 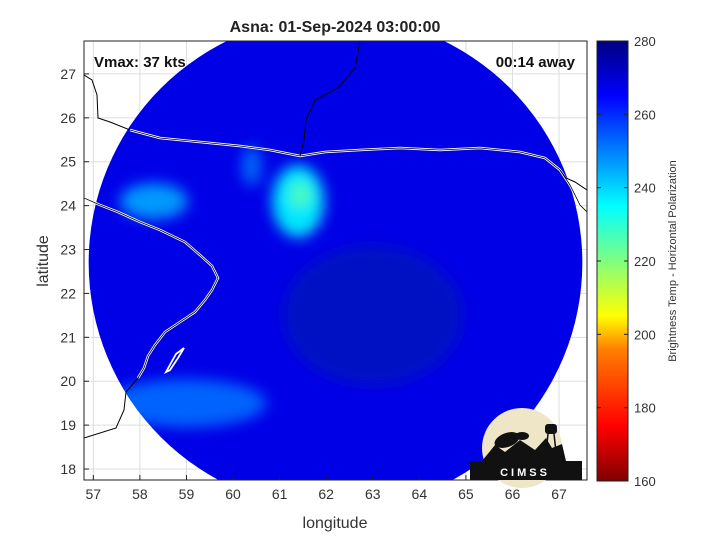 I want to click on feature-background-ocean, so click(x=372, y=315).